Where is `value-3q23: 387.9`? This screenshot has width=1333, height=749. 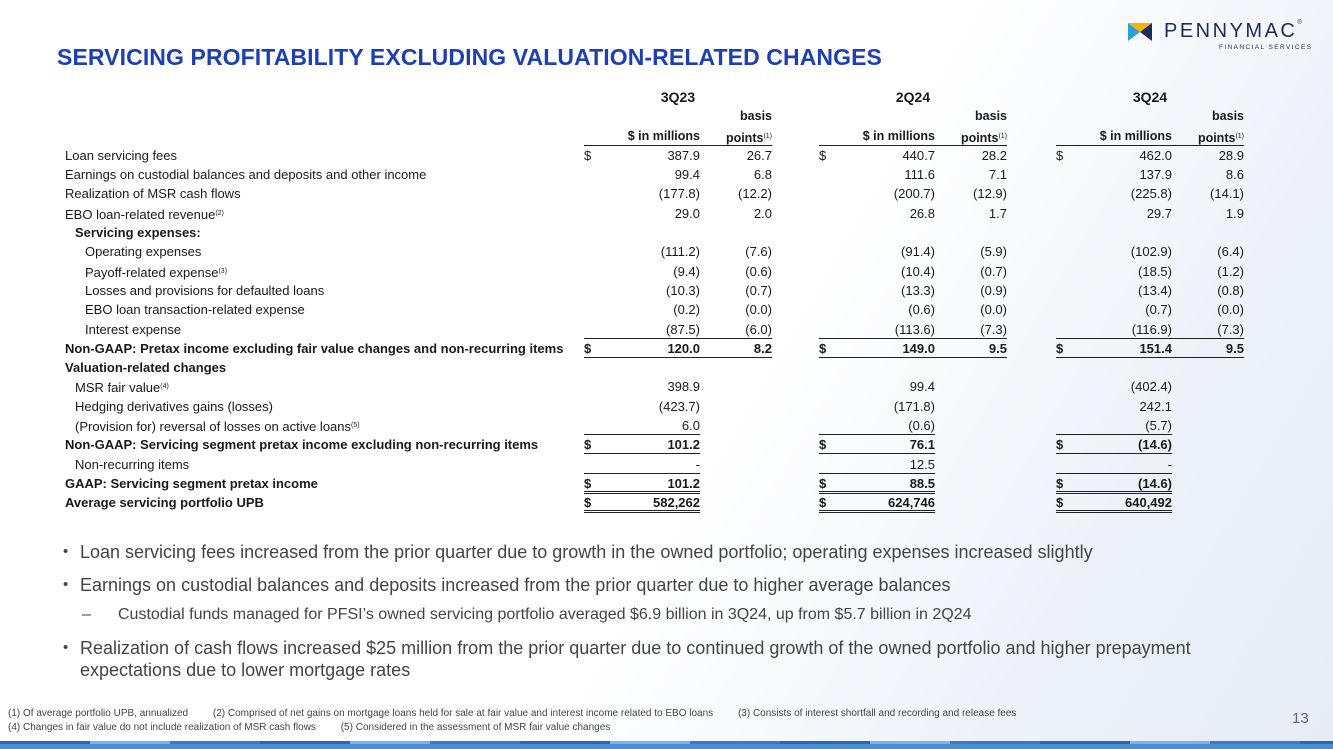 value-3q23: 387.9 is located at coordinates (683, 155).